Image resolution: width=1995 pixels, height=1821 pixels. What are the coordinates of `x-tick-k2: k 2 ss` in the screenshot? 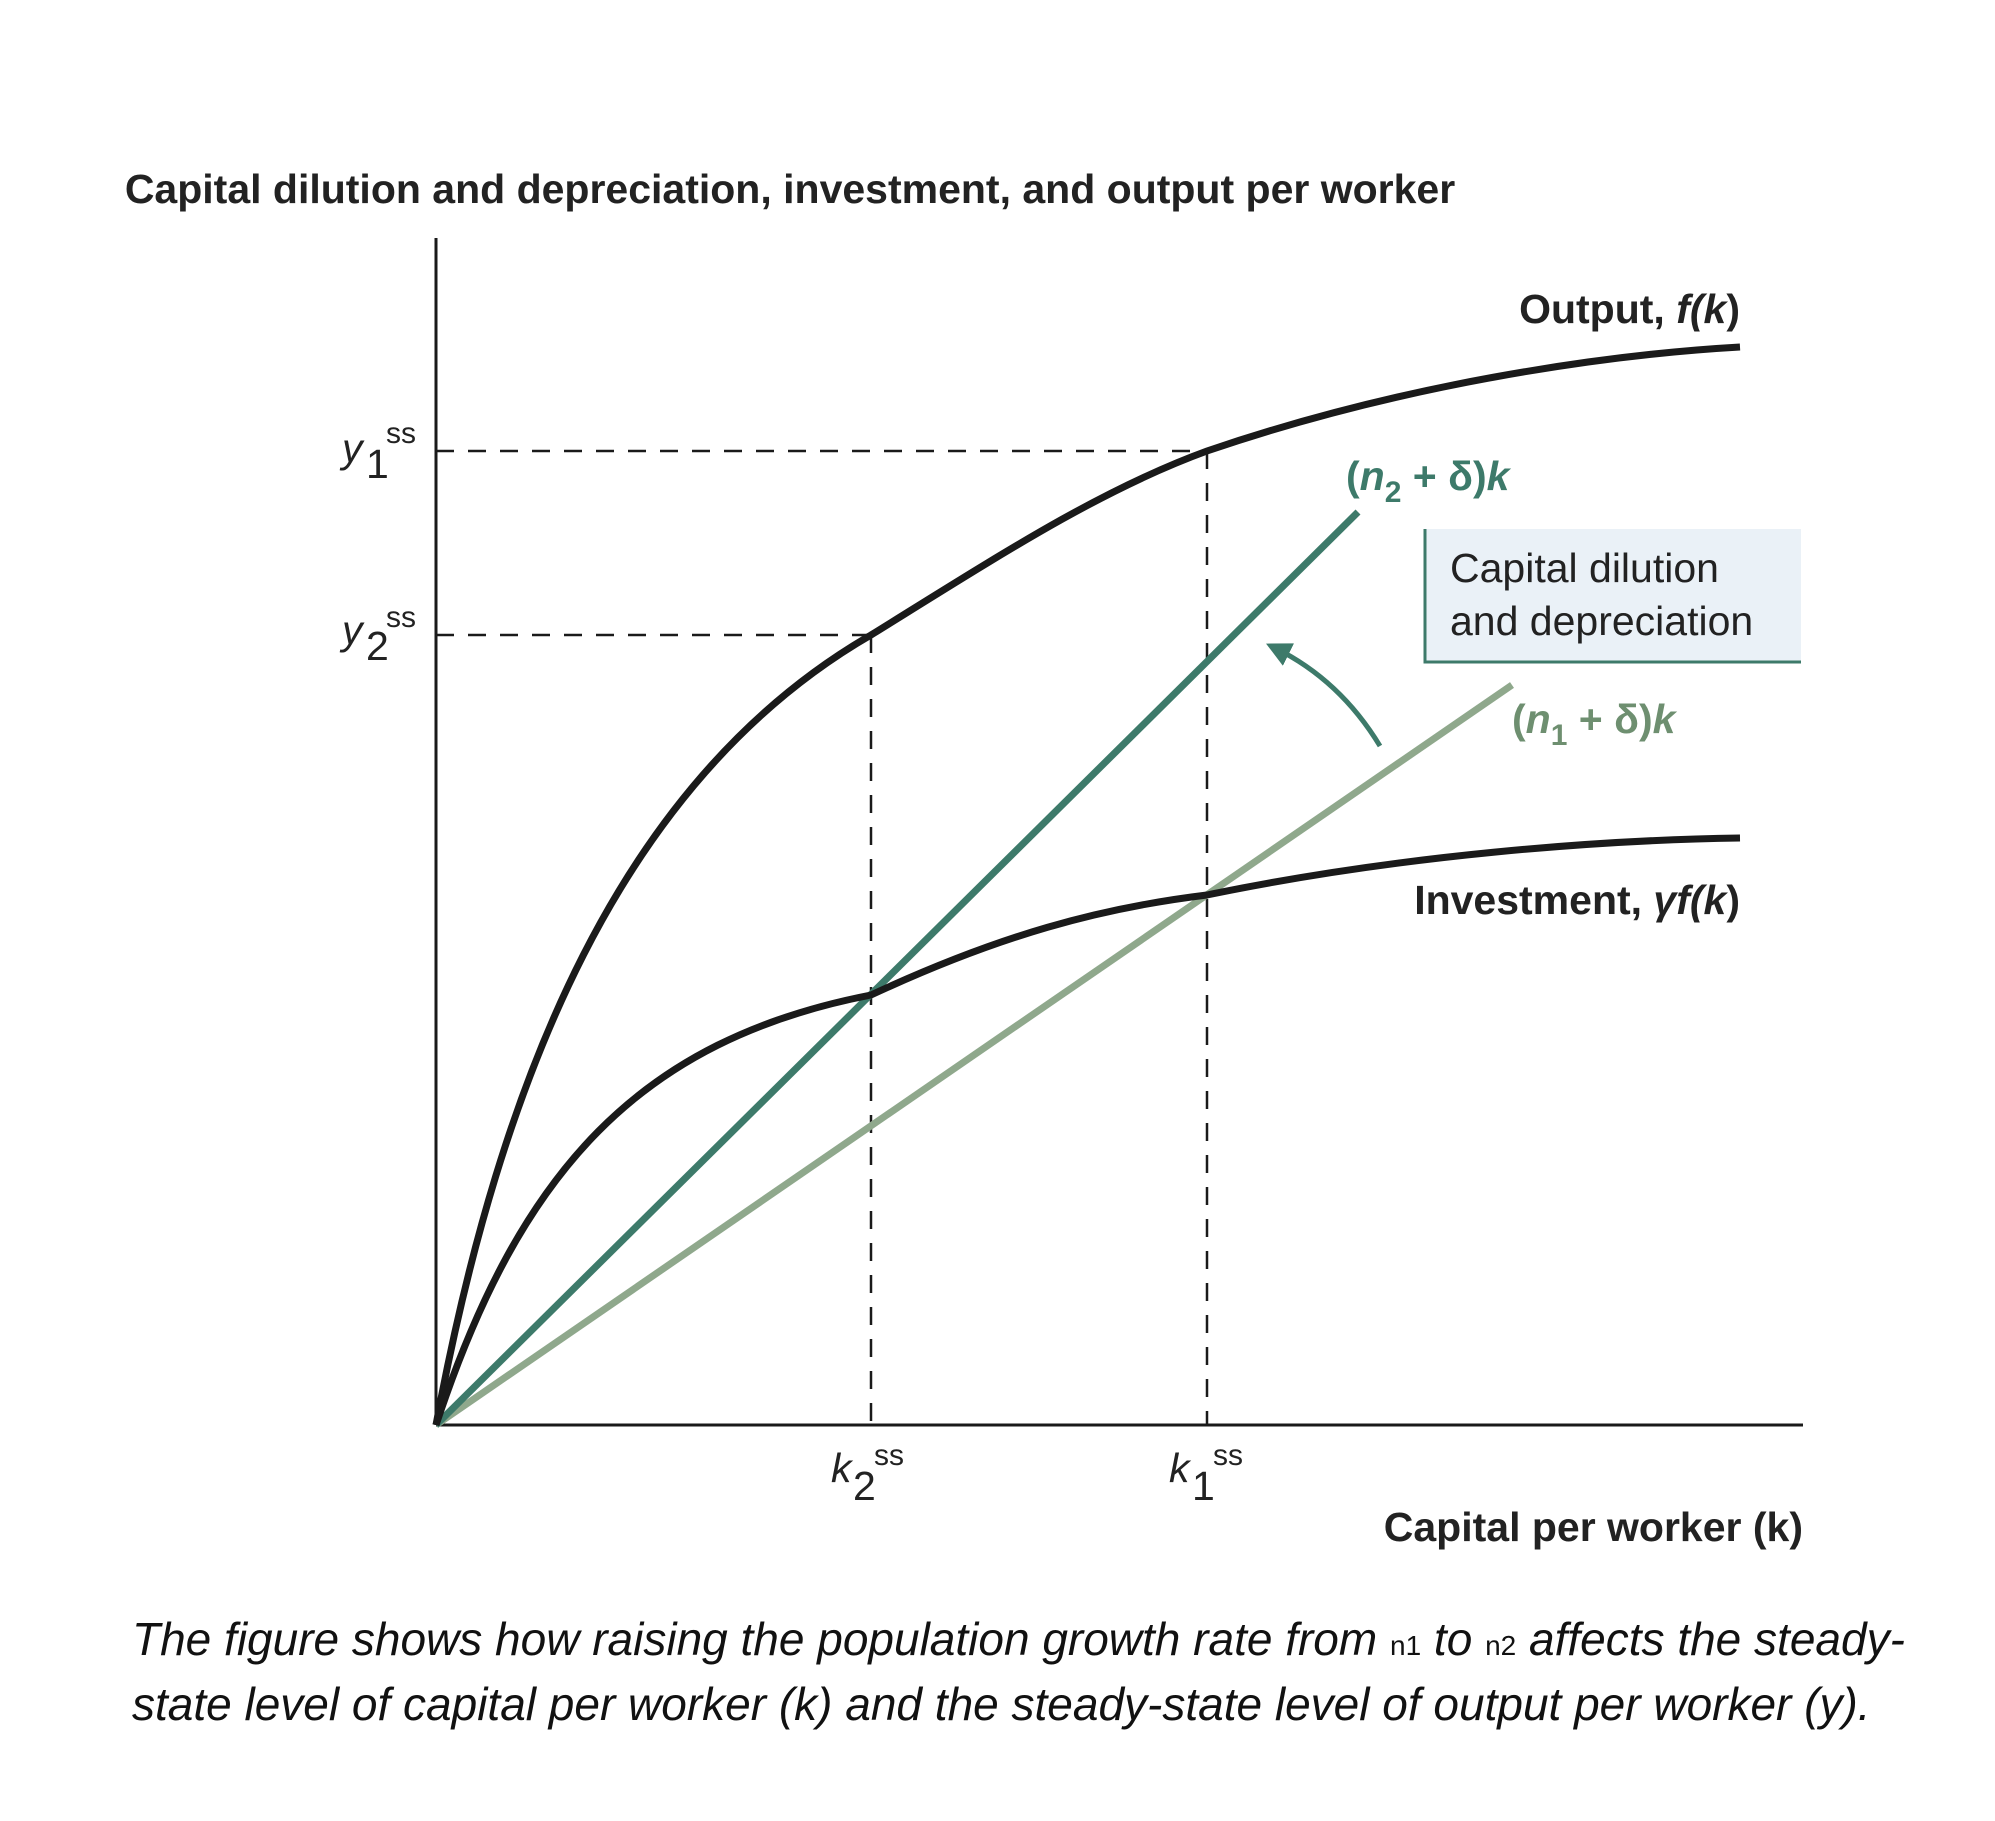 It's located at (867, 1474).